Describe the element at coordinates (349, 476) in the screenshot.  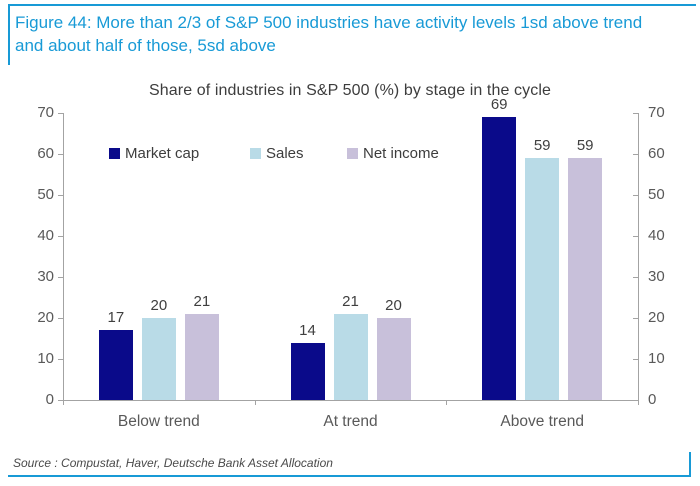
I see `bottom-border-rule` at that location.